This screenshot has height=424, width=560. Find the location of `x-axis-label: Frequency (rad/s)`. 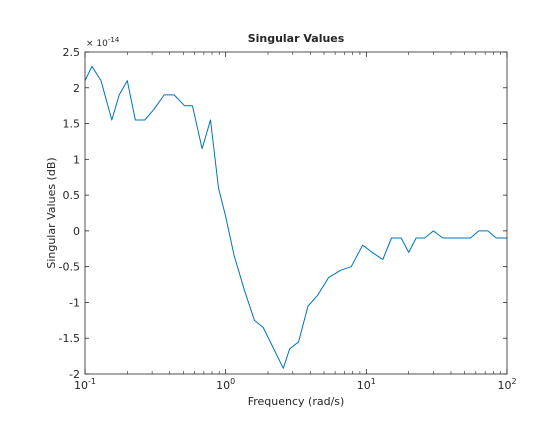

x-axis-label: Frequency (rad/s) is located at coordinates (296, 401).